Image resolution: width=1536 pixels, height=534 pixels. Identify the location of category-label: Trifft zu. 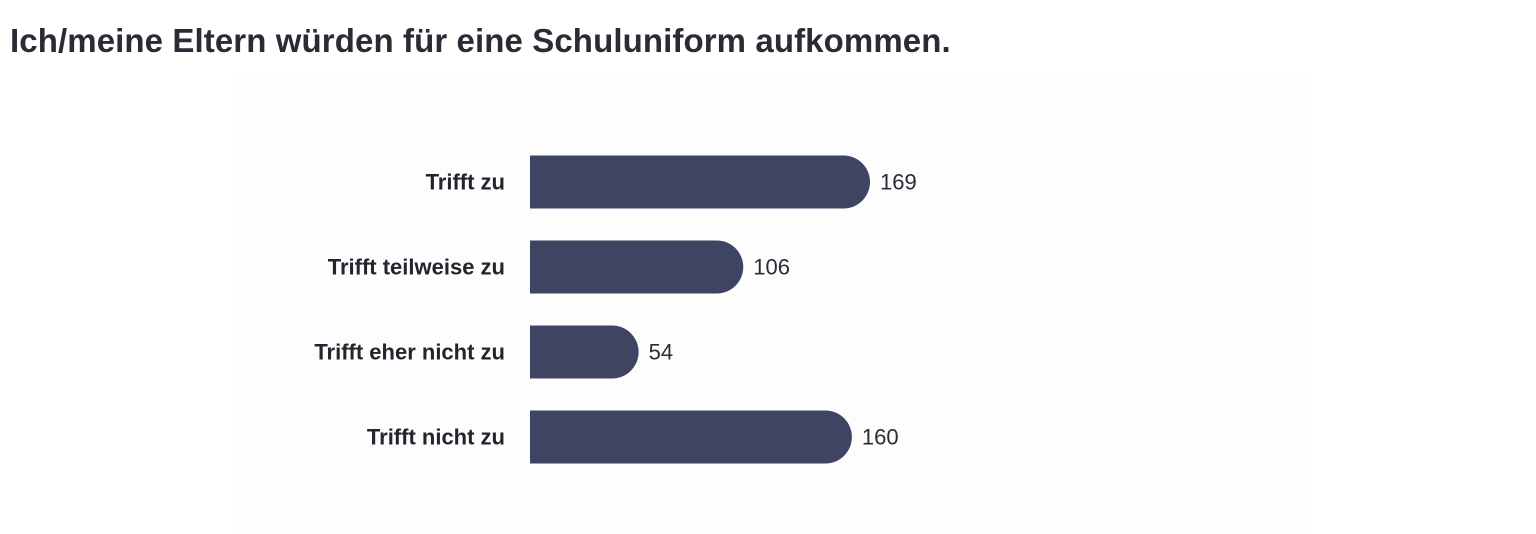
(465, 182).